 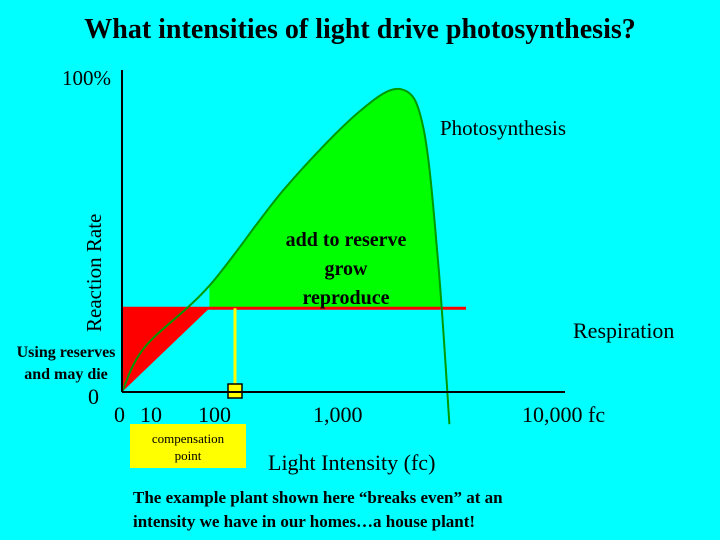 I want to click on x-tick-1000: 1,000, so click(x=338, y=414).